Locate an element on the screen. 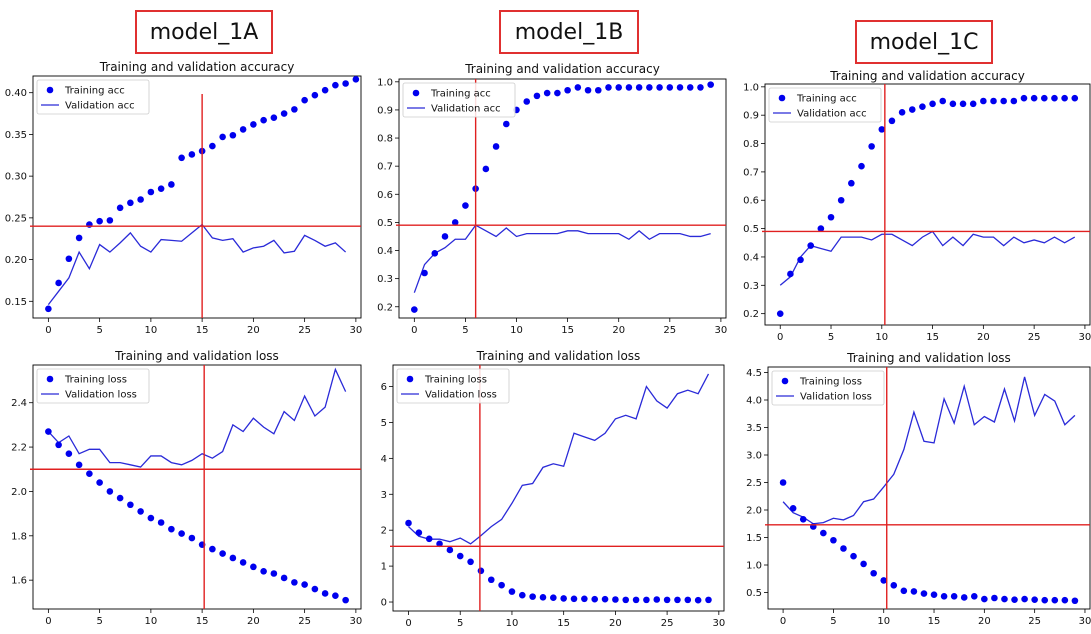 Image resolution: width=1091 pixels, height=634 pixels. plot-area is located at coordinates (929, 490).